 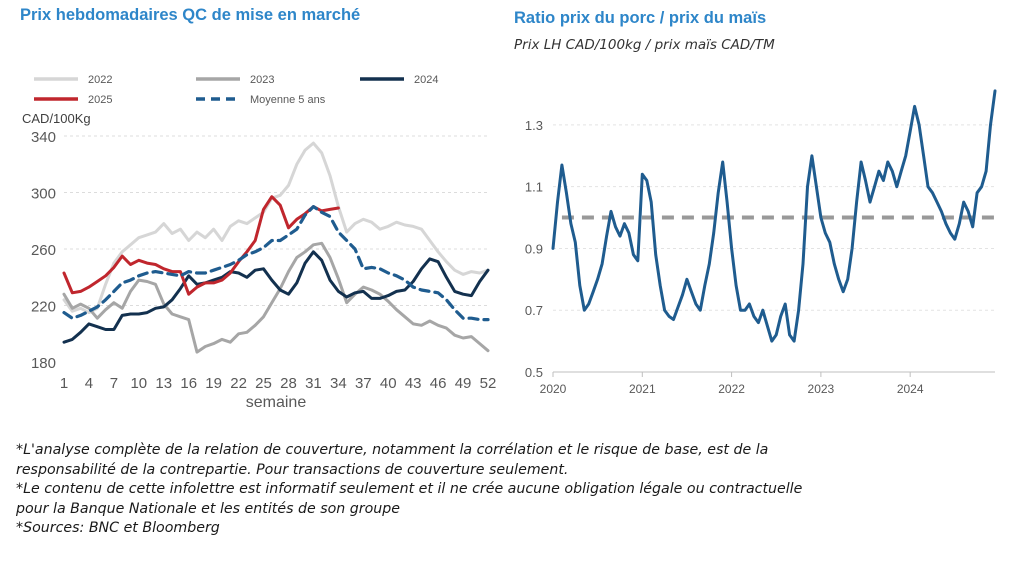 I want to click on x-tick-label: 19, so click(x=213, y=383).